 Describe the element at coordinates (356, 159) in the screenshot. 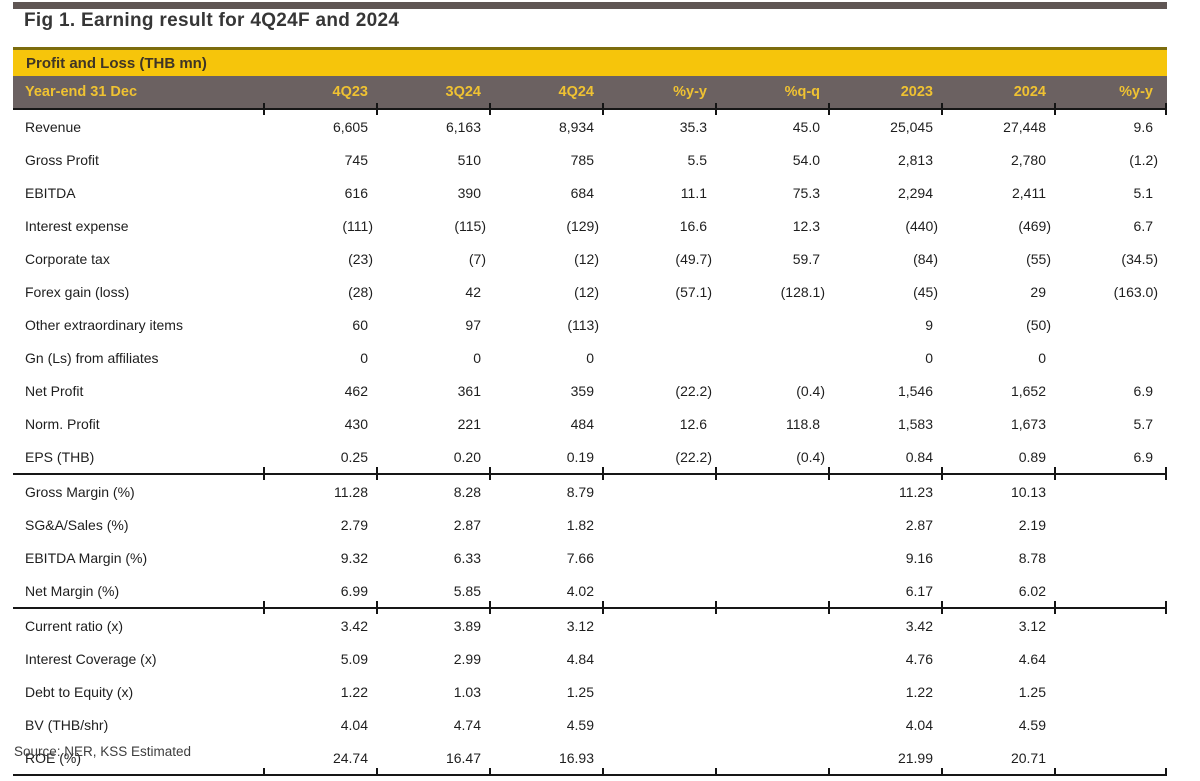

I see `cell: 745` at that location.